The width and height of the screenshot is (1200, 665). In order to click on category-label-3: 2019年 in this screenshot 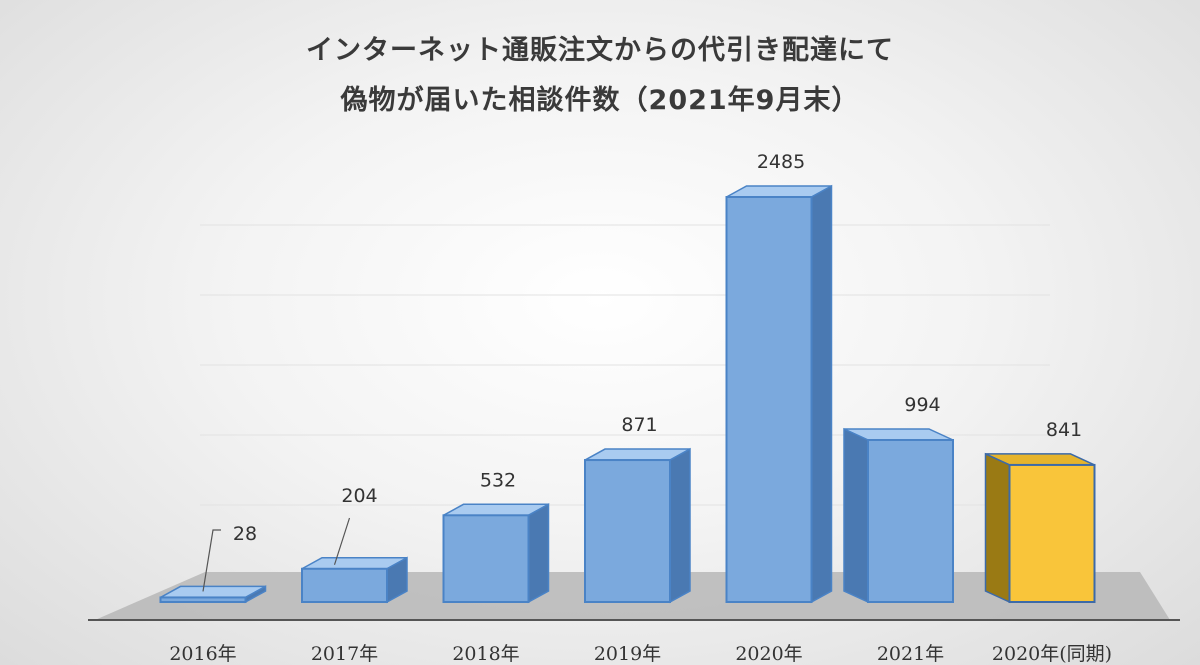, I will do `click(627, 654)`.